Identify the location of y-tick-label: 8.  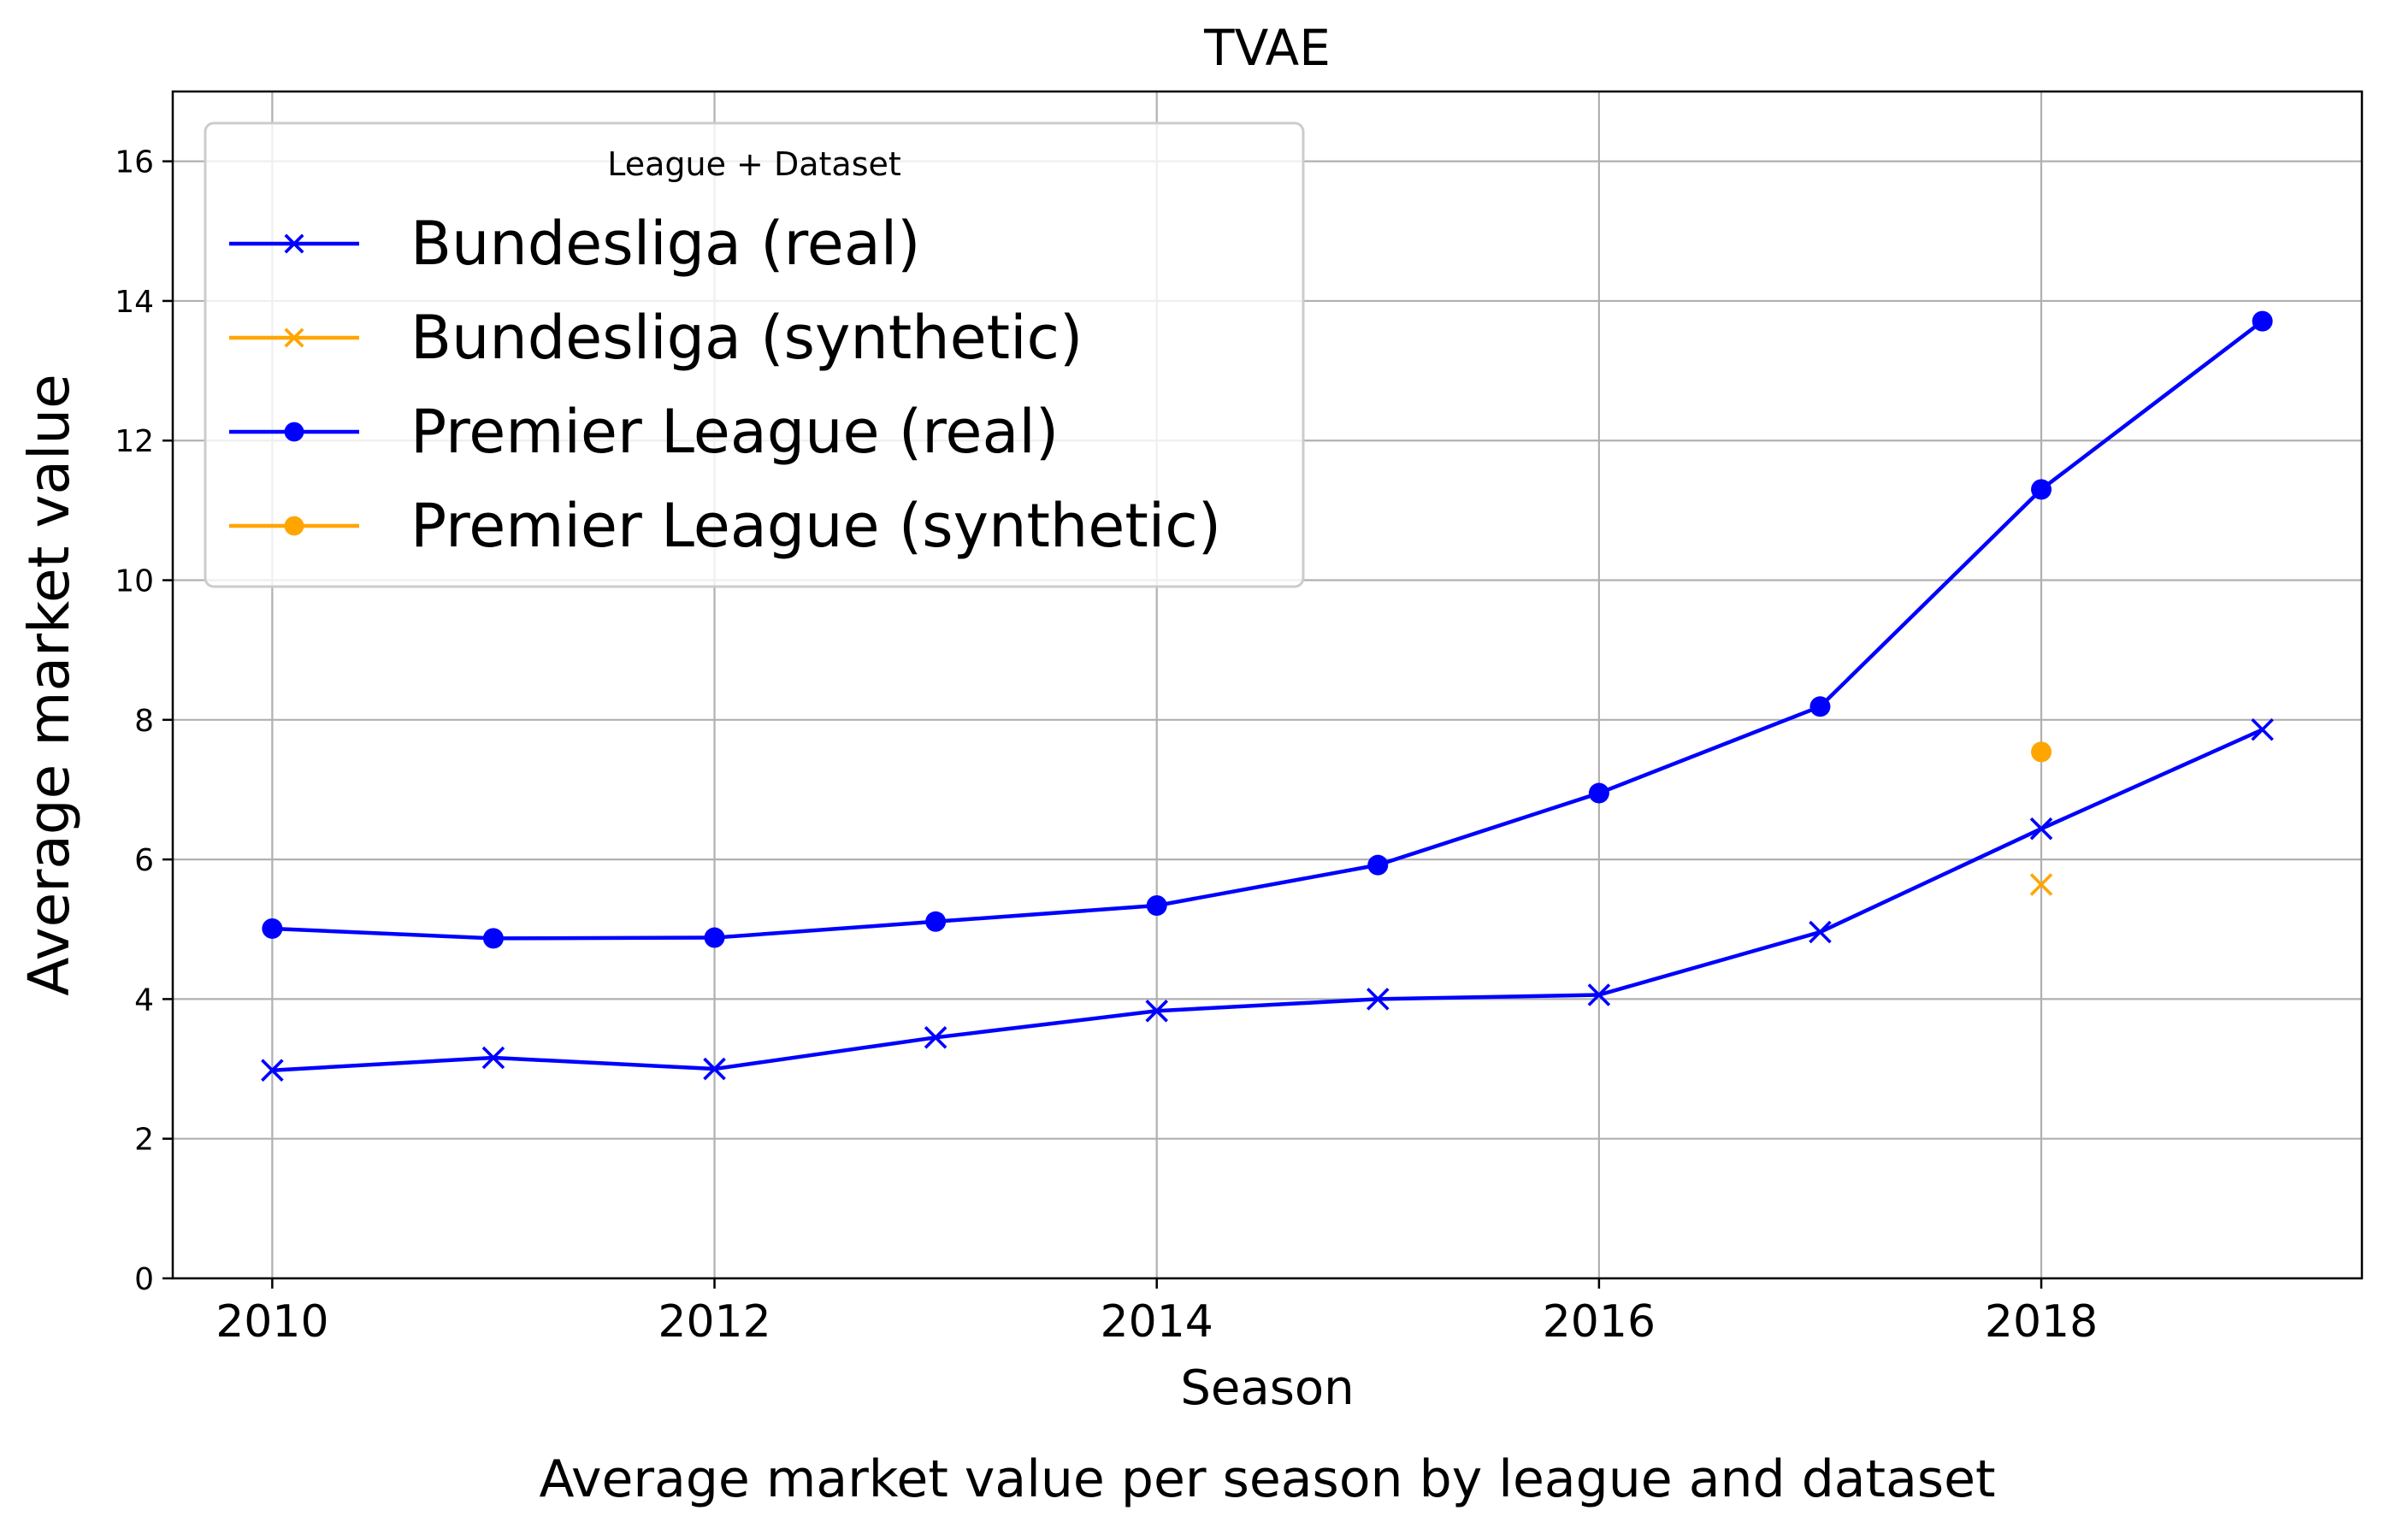
(144, 721).